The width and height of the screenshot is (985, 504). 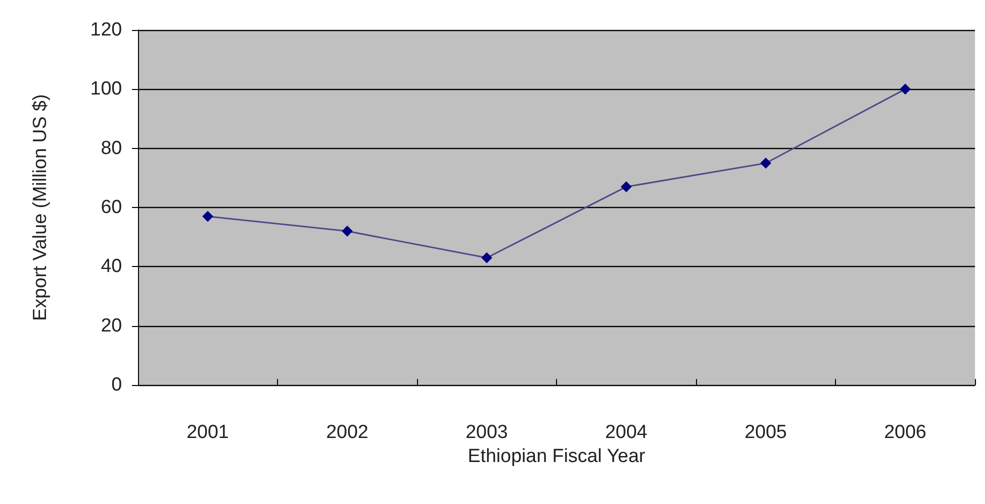 What do you see at coordinates (116, 385) in the screenshot?
I see `y-tick-label: 0` at bounding box center [116, 385].